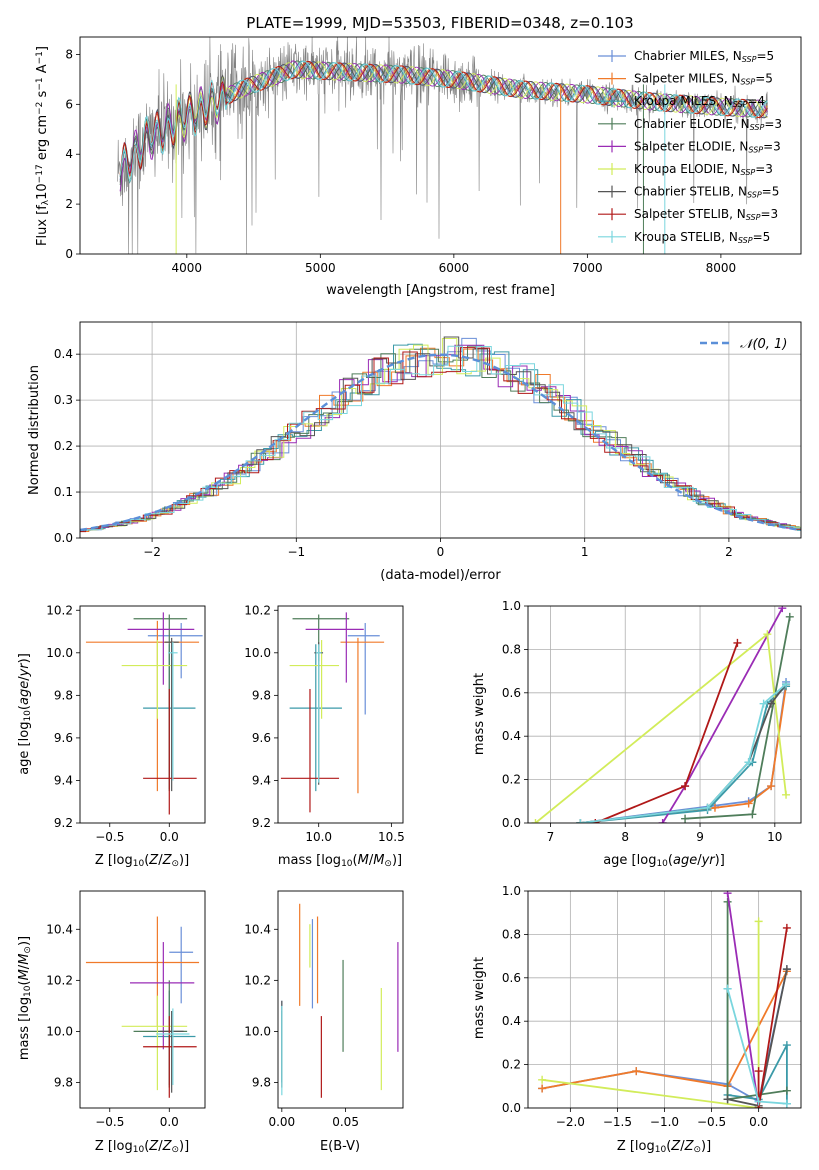 This screenshot has height=1170, width=819. What do you see at coordinates (69, 154) in the screenshot?
I see `y-tick-label: 4` at bounding box center [69, 154].